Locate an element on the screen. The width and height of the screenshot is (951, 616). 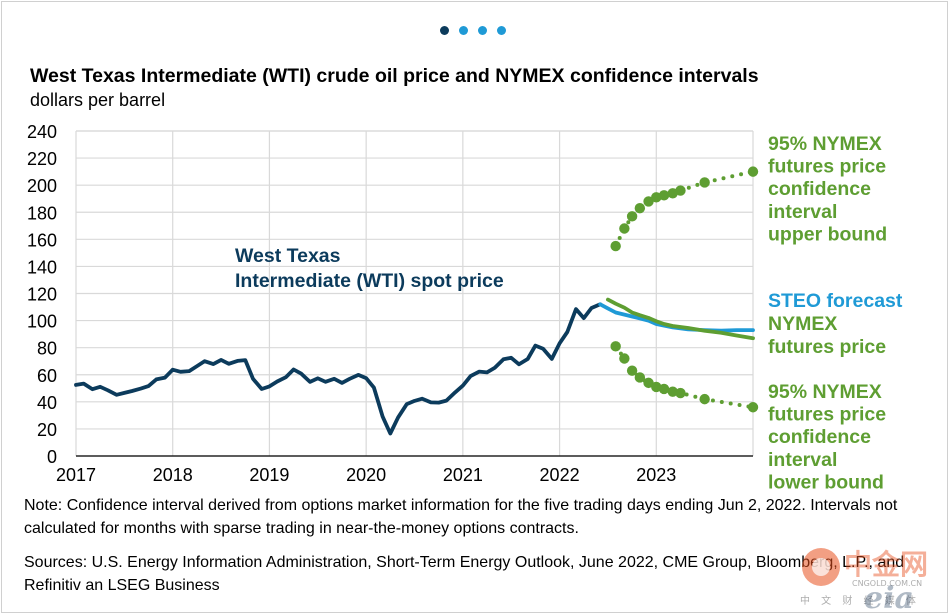
y-tick-label: 140 is located at coordinates (42, 267).